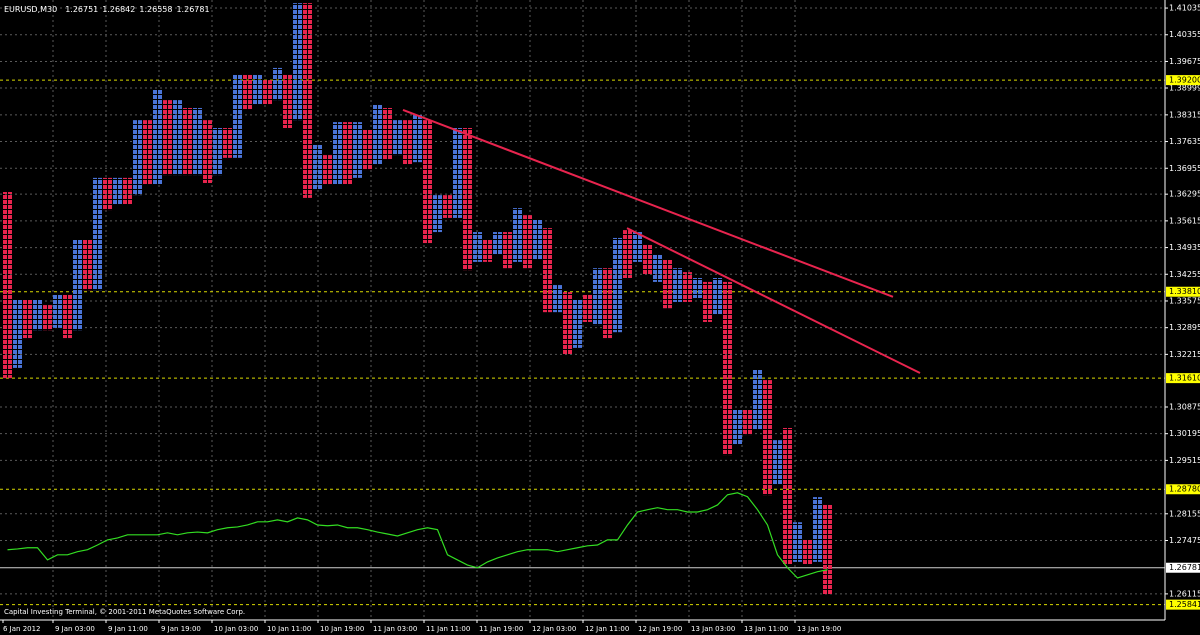 This screenshot has height=635, width=1200. Describe the element at coordinates (773, 300) in the screenshot. I see `trendline` at that location.